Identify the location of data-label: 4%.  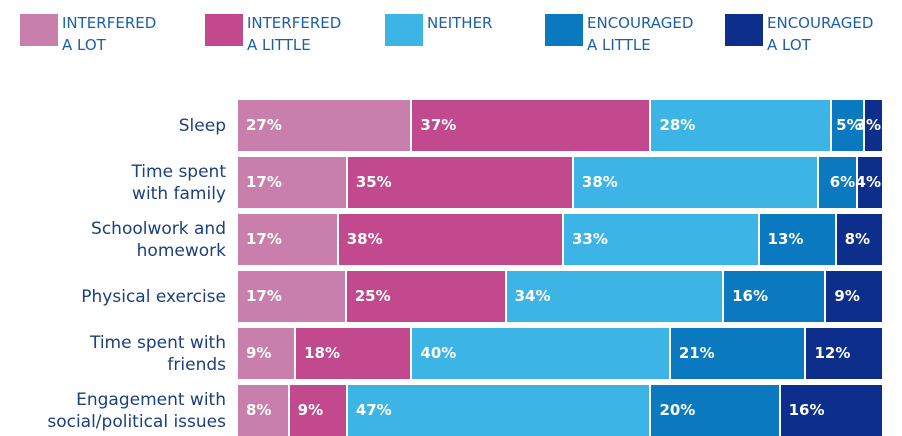
(868, 182).